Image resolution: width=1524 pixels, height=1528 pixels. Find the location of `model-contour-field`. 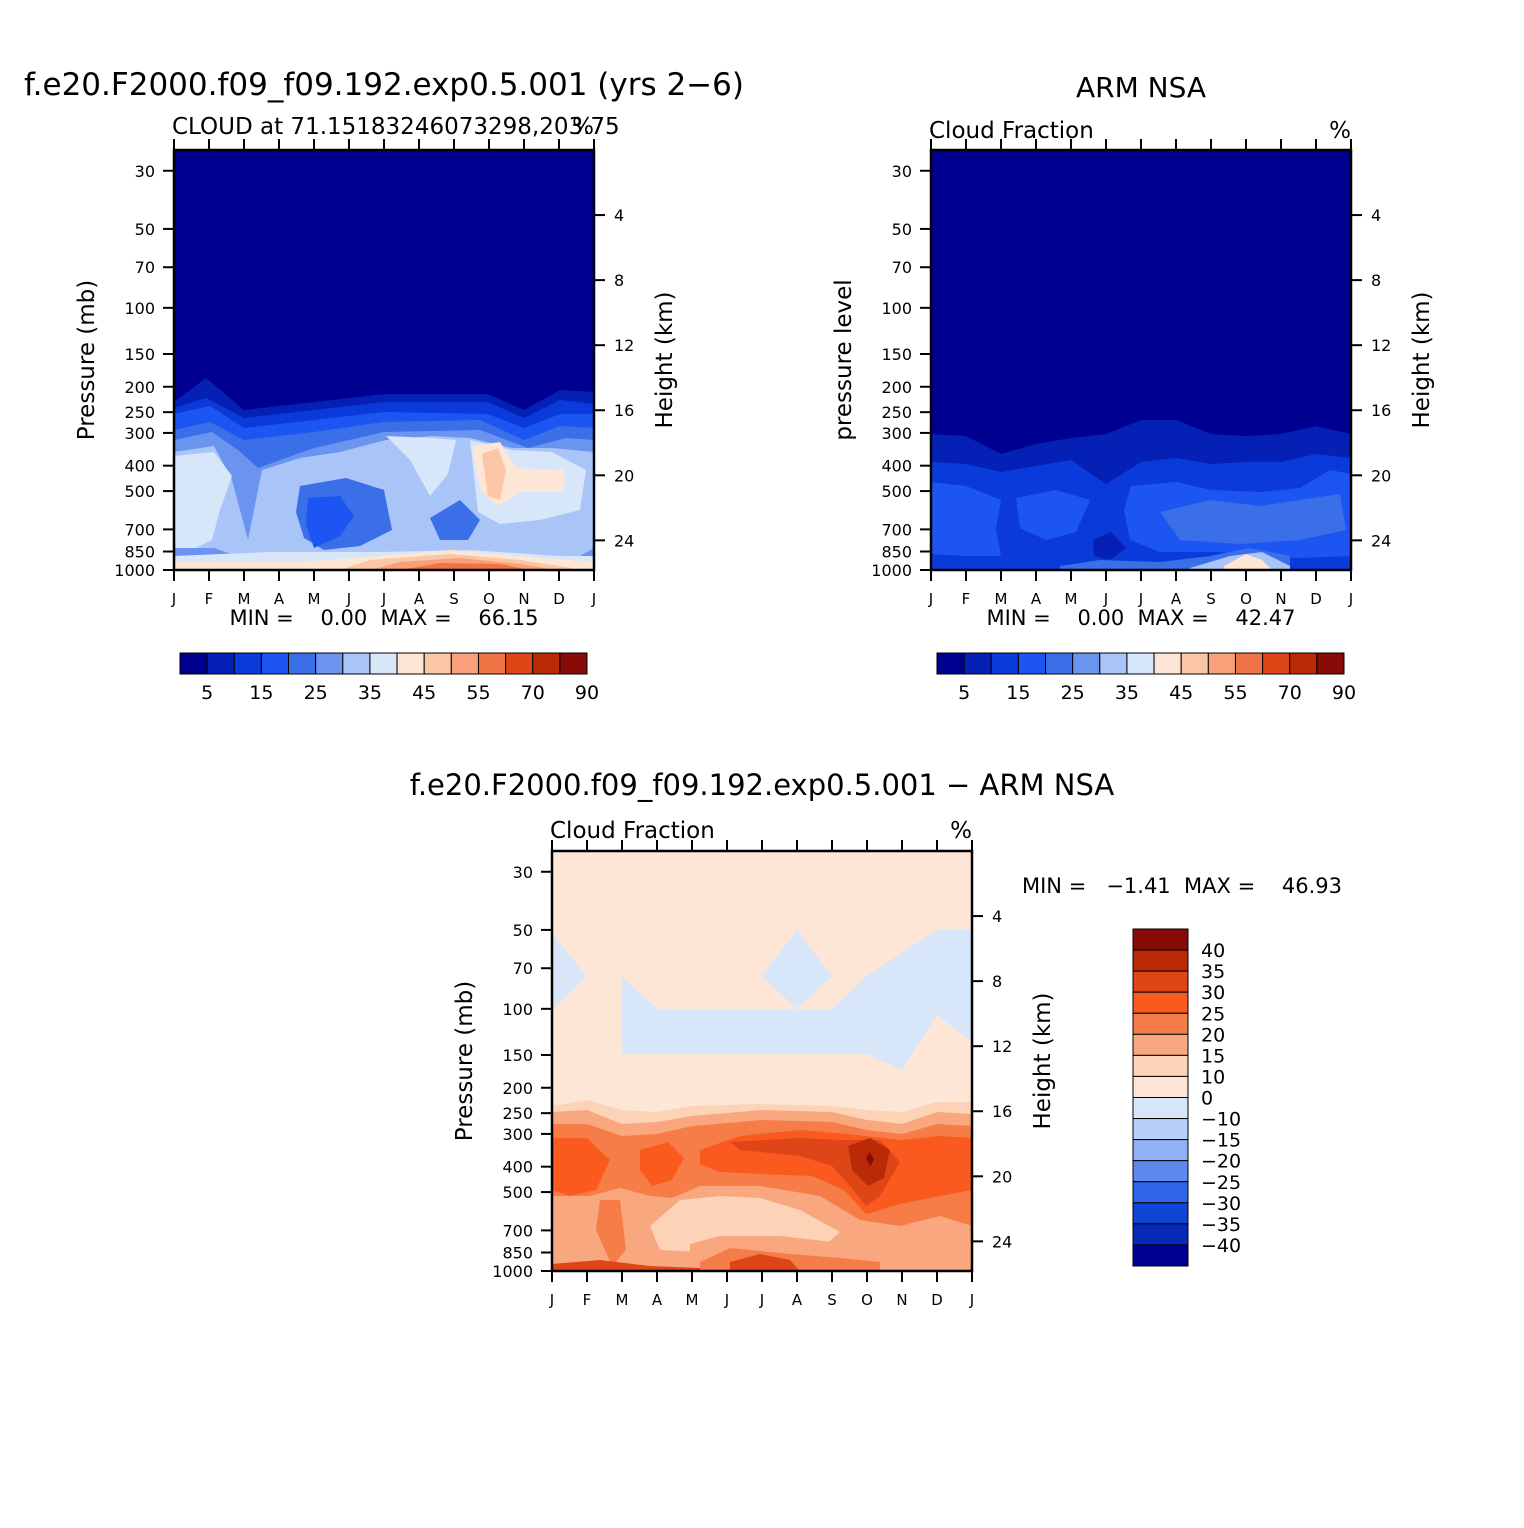

model-contour-field is located at coordinates (384, 360).